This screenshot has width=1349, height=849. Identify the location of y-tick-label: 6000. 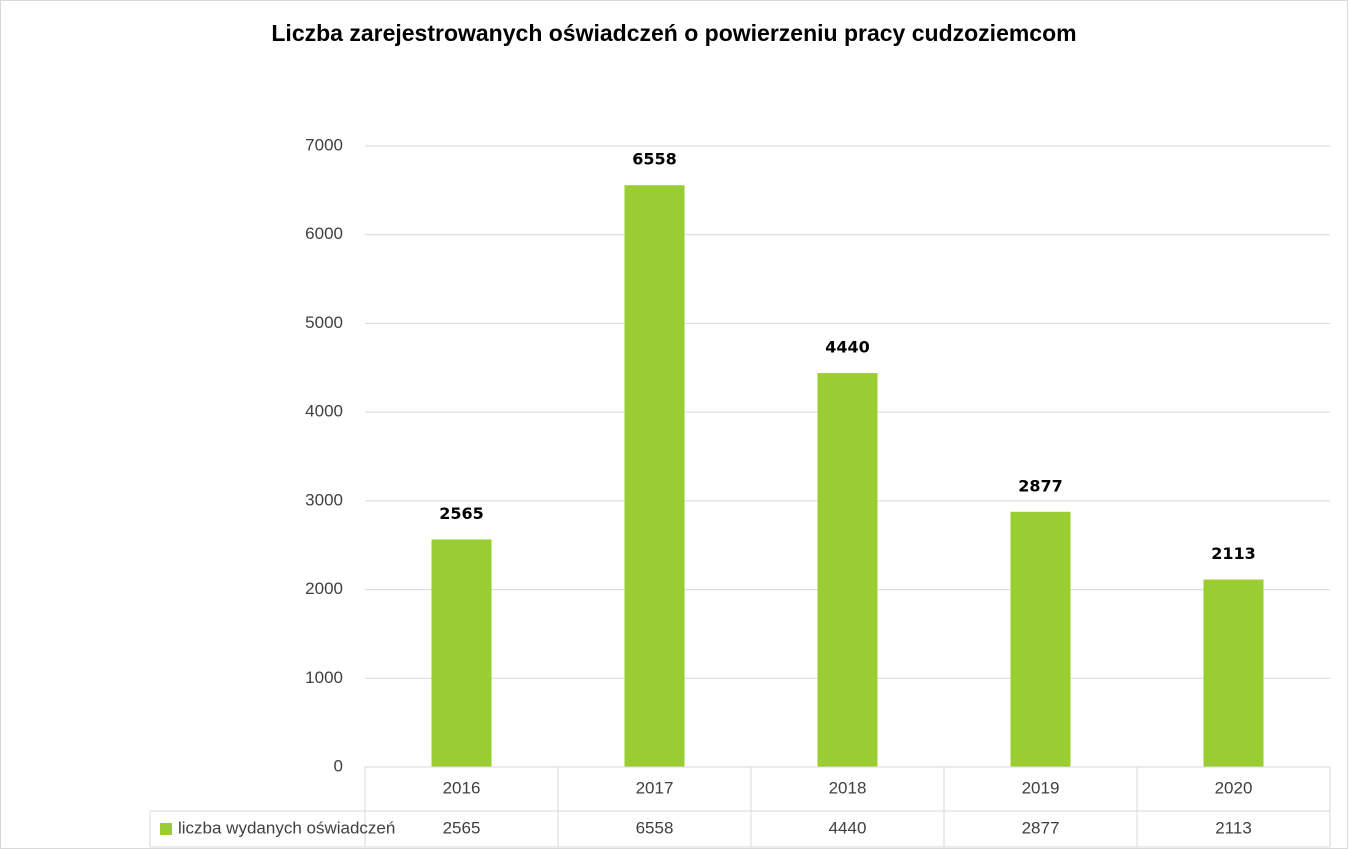
(324, 233).